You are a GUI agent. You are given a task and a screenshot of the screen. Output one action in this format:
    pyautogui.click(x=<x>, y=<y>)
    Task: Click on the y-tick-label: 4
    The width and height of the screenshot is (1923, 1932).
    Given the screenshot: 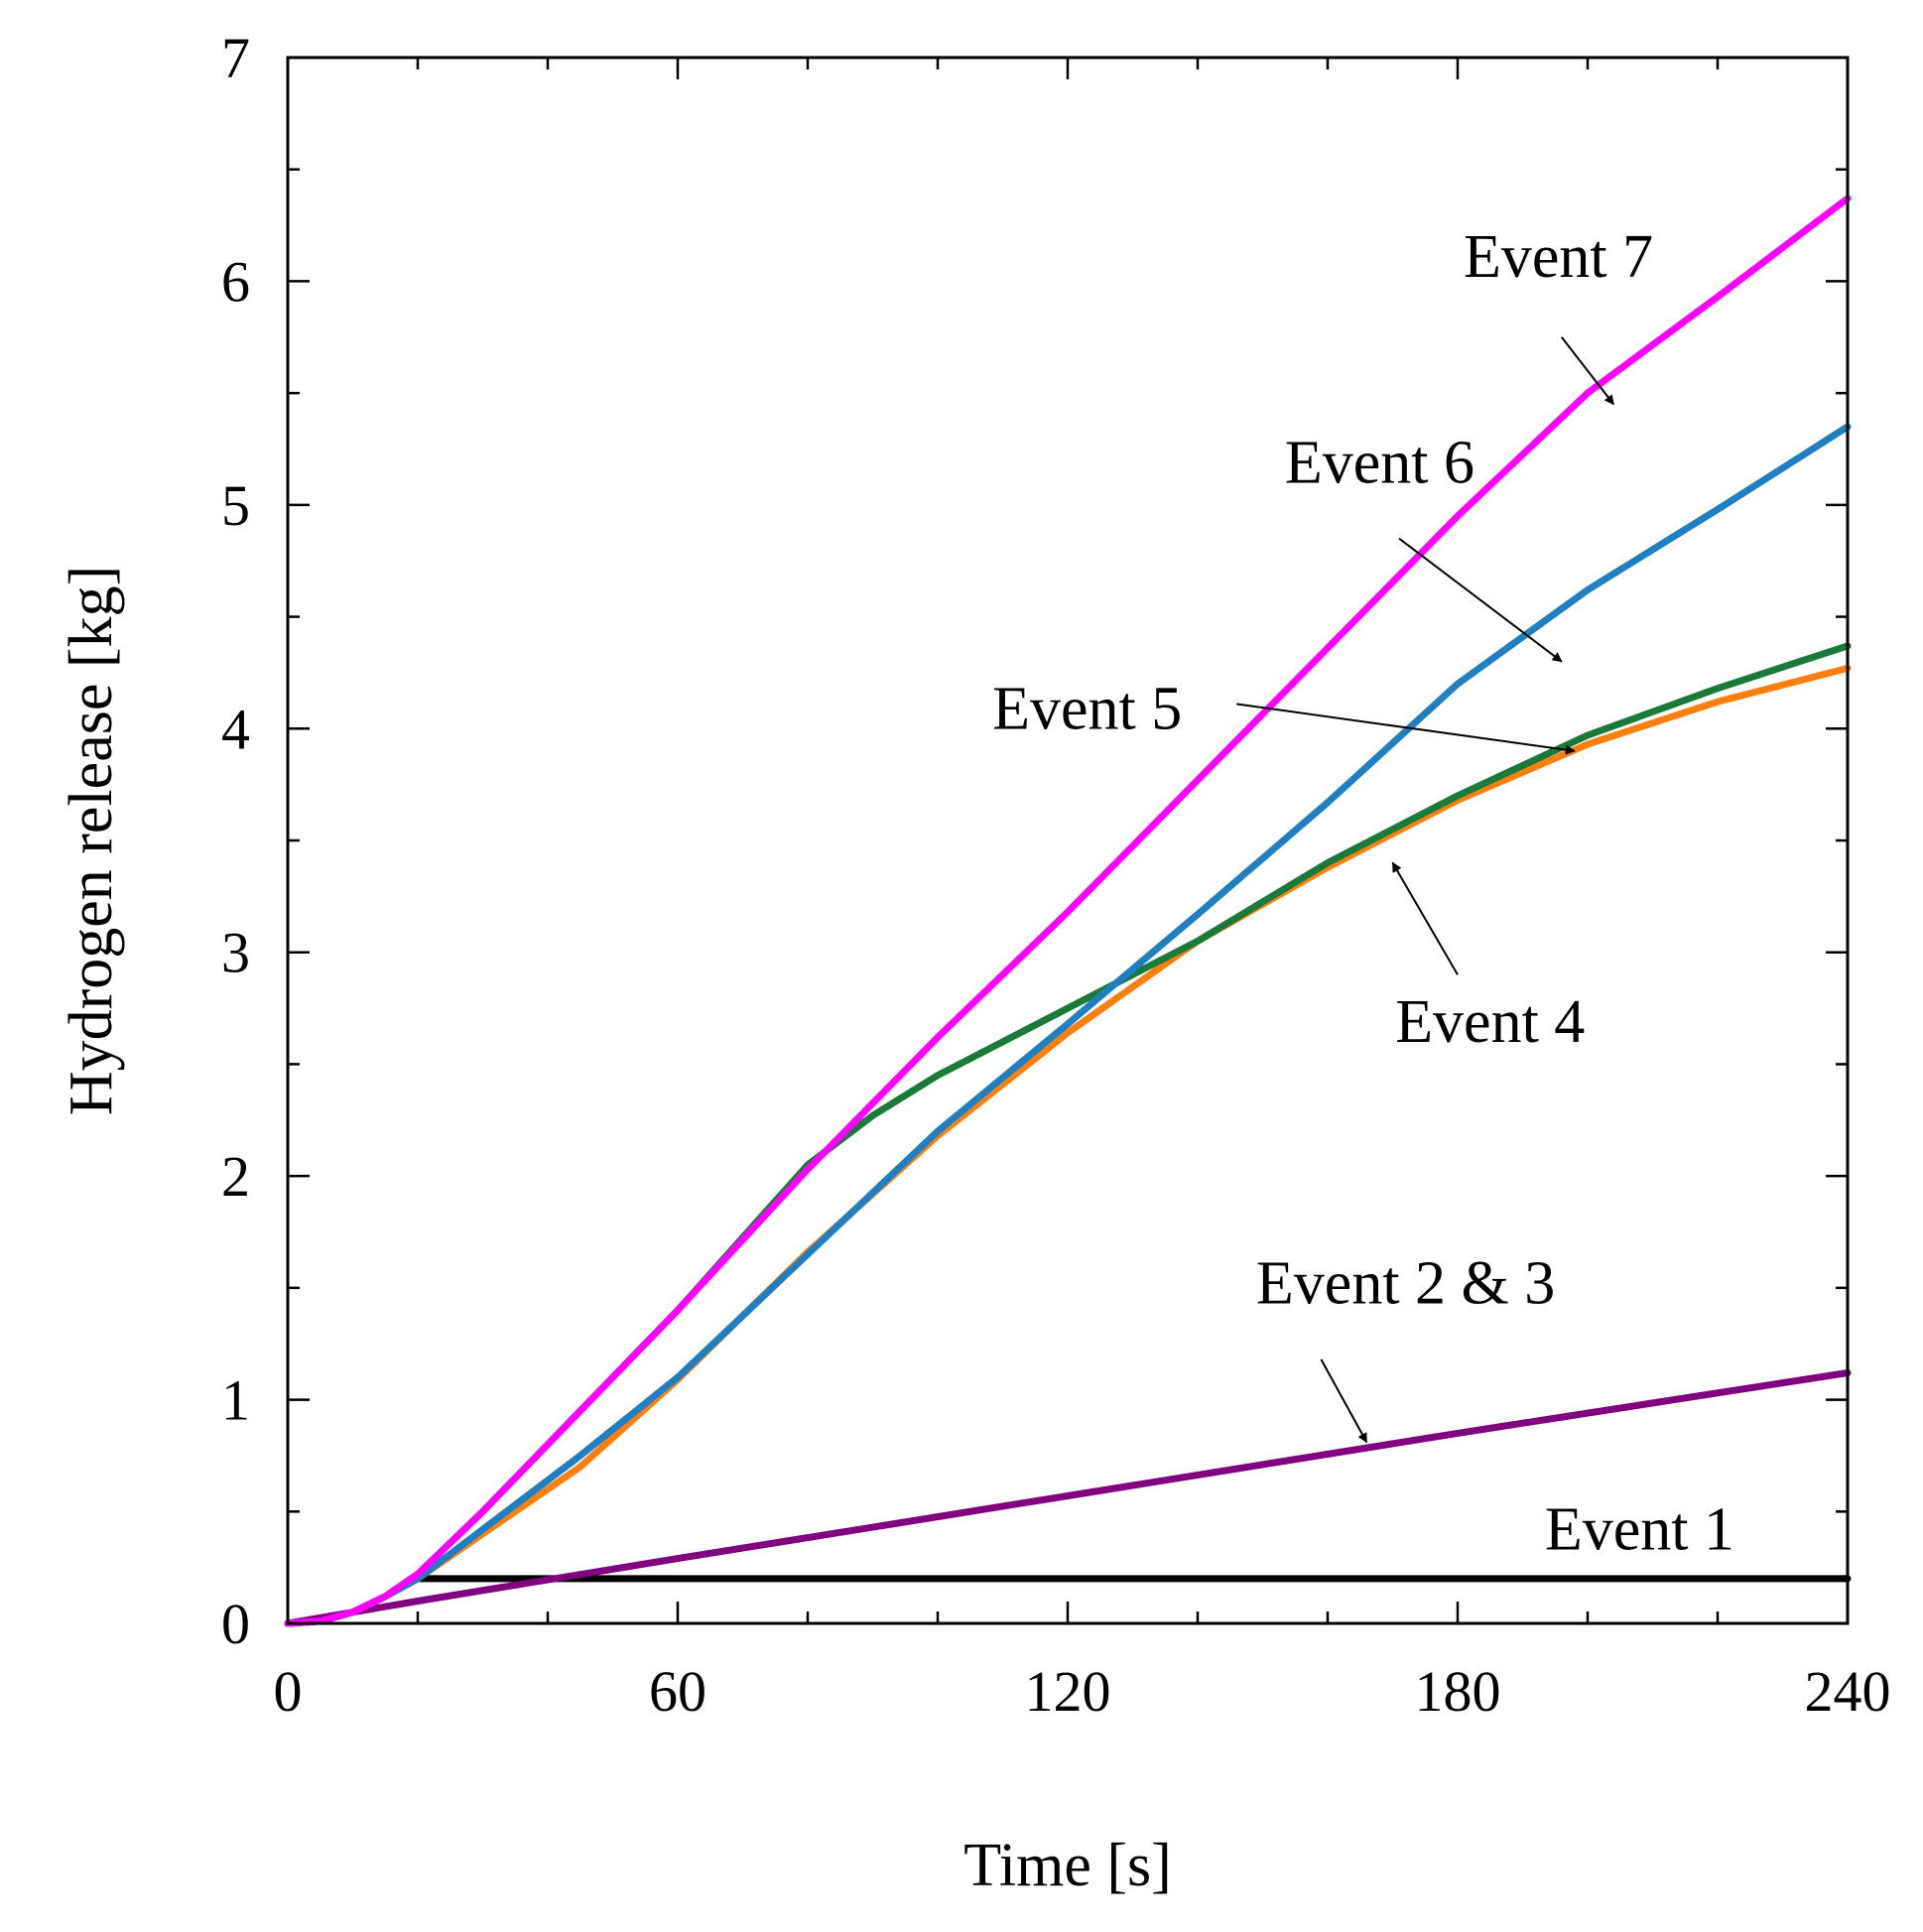 What is the action you would take?
    pyautogui.click(x=236, y=729)
    